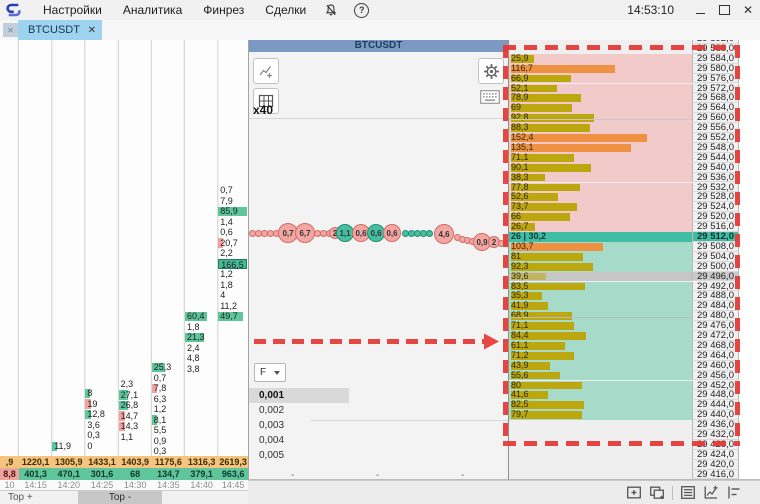 The image size is (760, 504). Describe the element at coordinates (490, 97) in the screenshot. I see `keyboard-icon` at that location.